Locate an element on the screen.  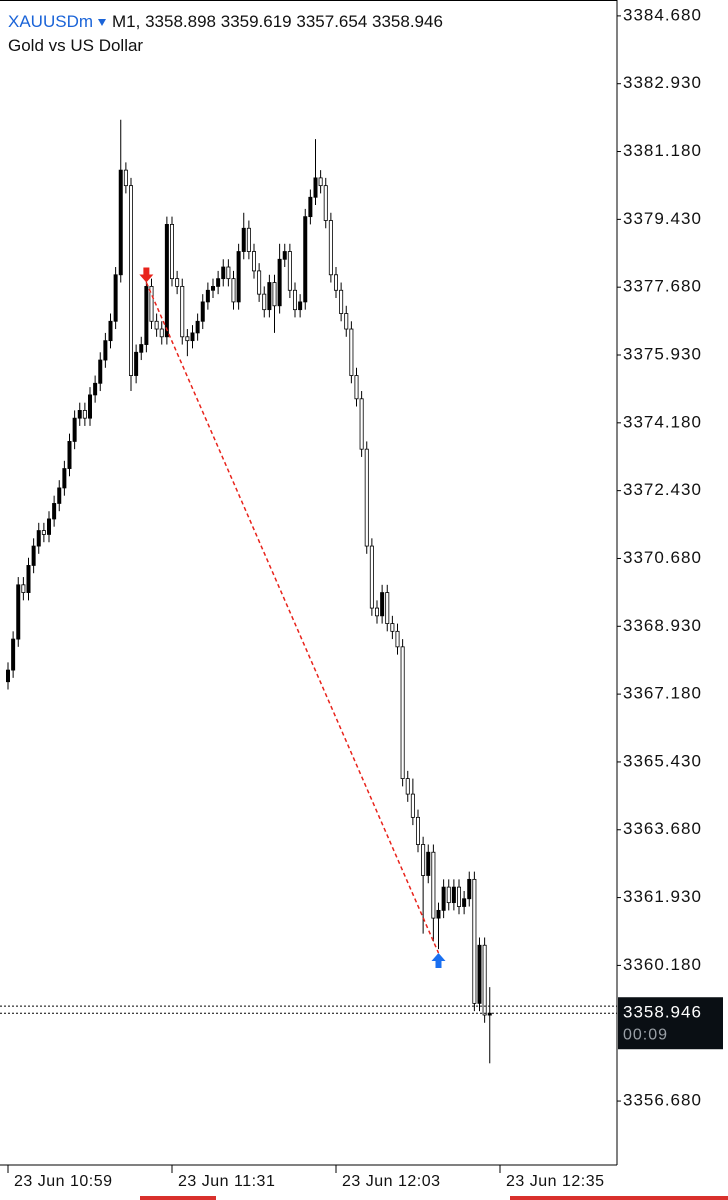
y-tick-label: 3363.680 is located at coordinates (662, 828).